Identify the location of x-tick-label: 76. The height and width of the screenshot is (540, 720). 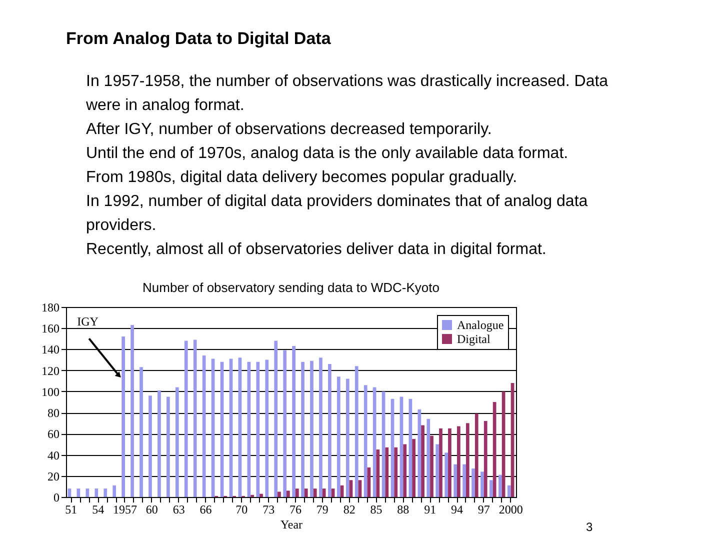
(295, 509).